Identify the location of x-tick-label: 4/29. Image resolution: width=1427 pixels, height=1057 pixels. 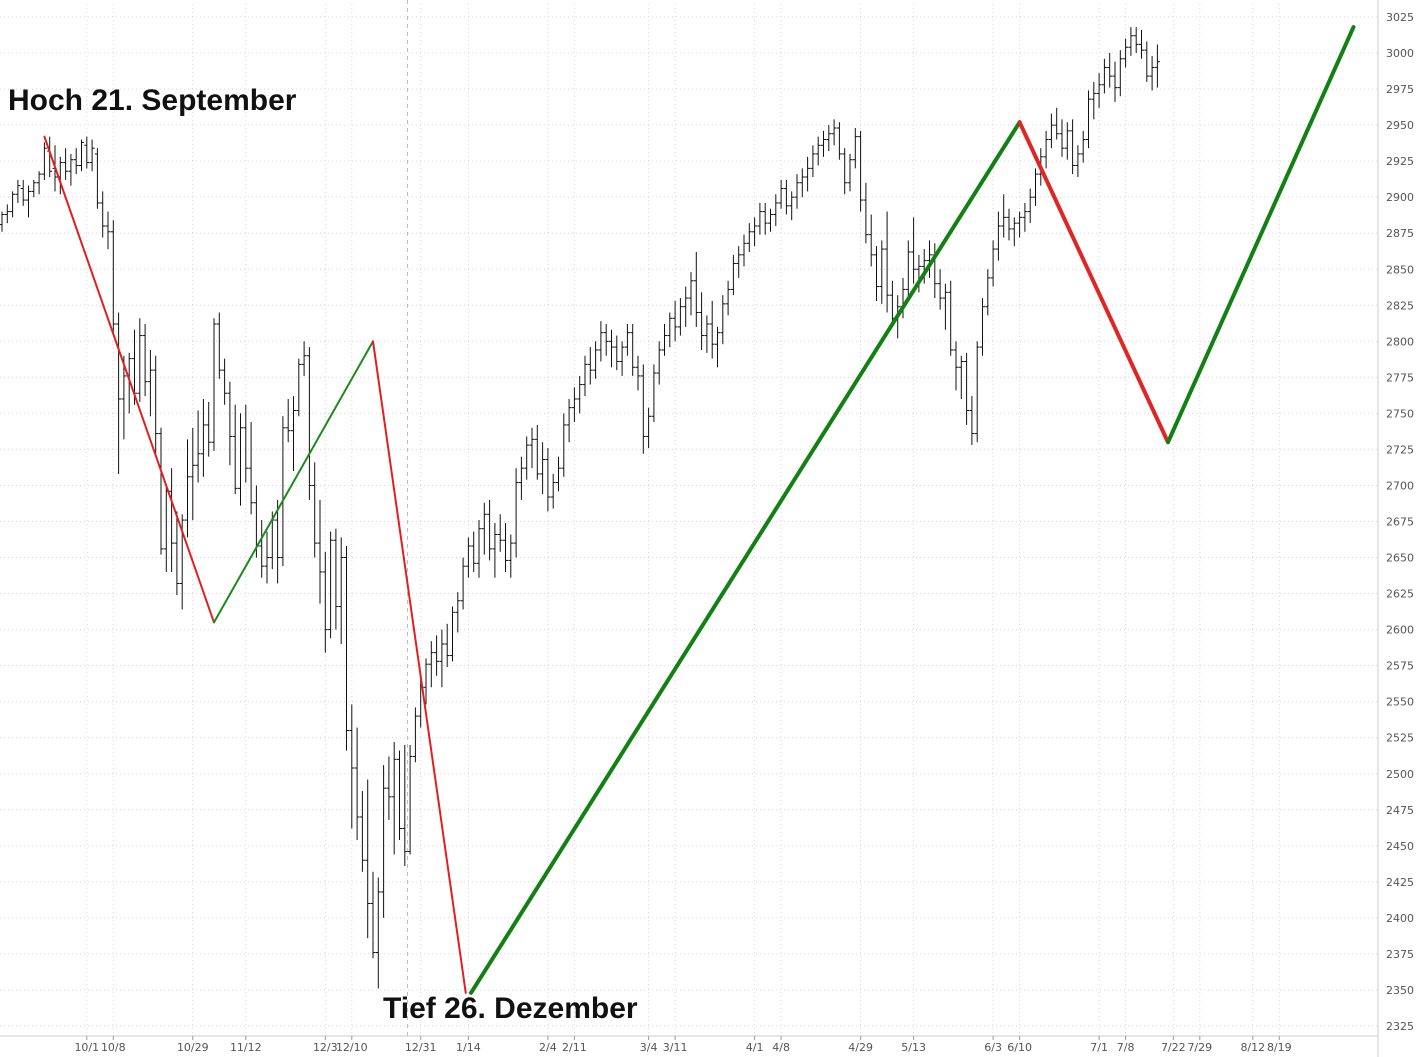
(860, 1047).